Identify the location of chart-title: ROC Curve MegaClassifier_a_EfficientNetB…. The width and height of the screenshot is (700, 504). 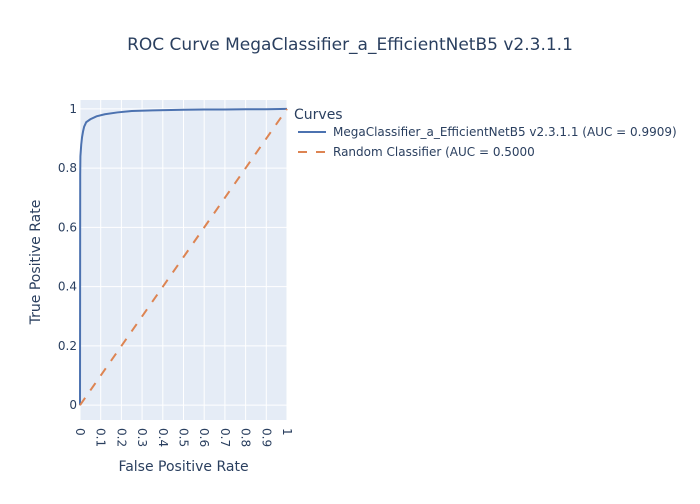
(350, 45).